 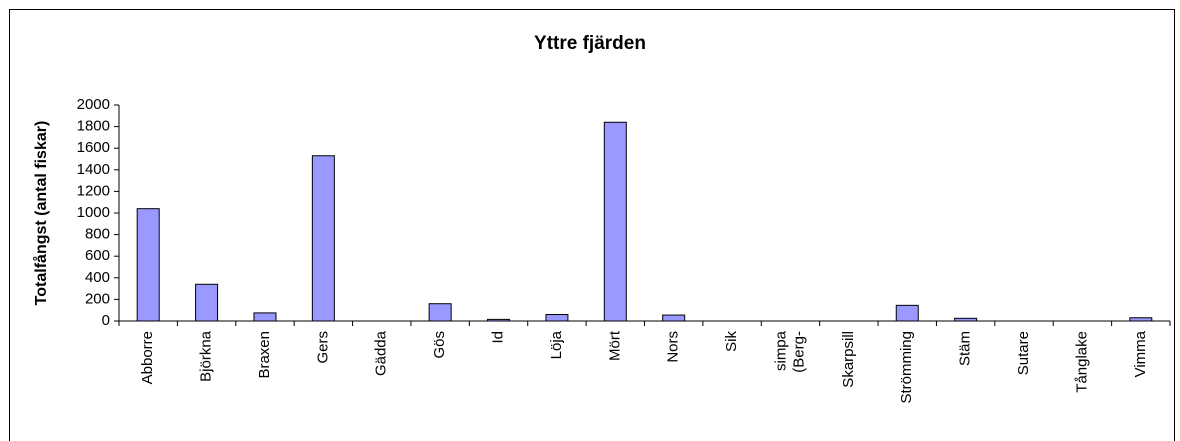 What do you see at coordinates (965, 348) in the screenshot?
I see `x-tick-label: Stäm` at bounding box center [965, 348].